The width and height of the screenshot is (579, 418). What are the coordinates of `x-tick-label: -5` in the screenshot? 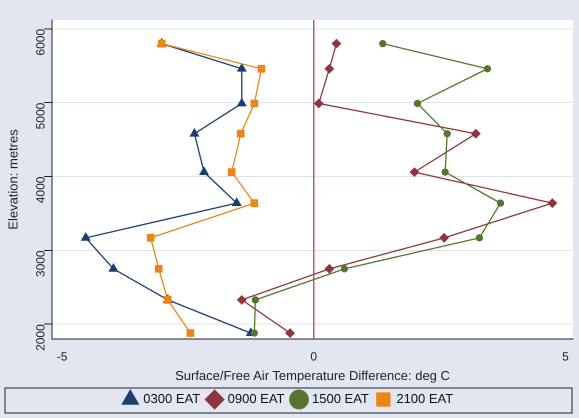 It's located at (62, 357).